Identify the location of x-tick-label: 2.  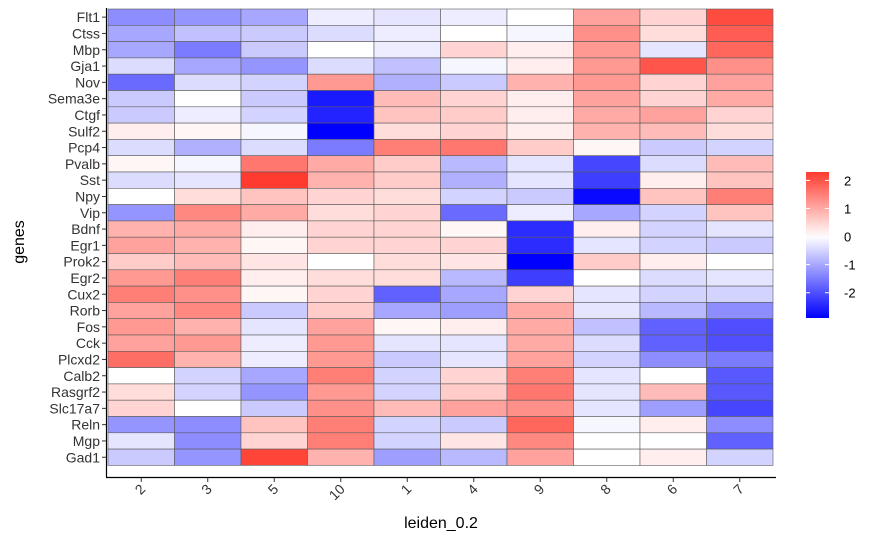
(140, 489).